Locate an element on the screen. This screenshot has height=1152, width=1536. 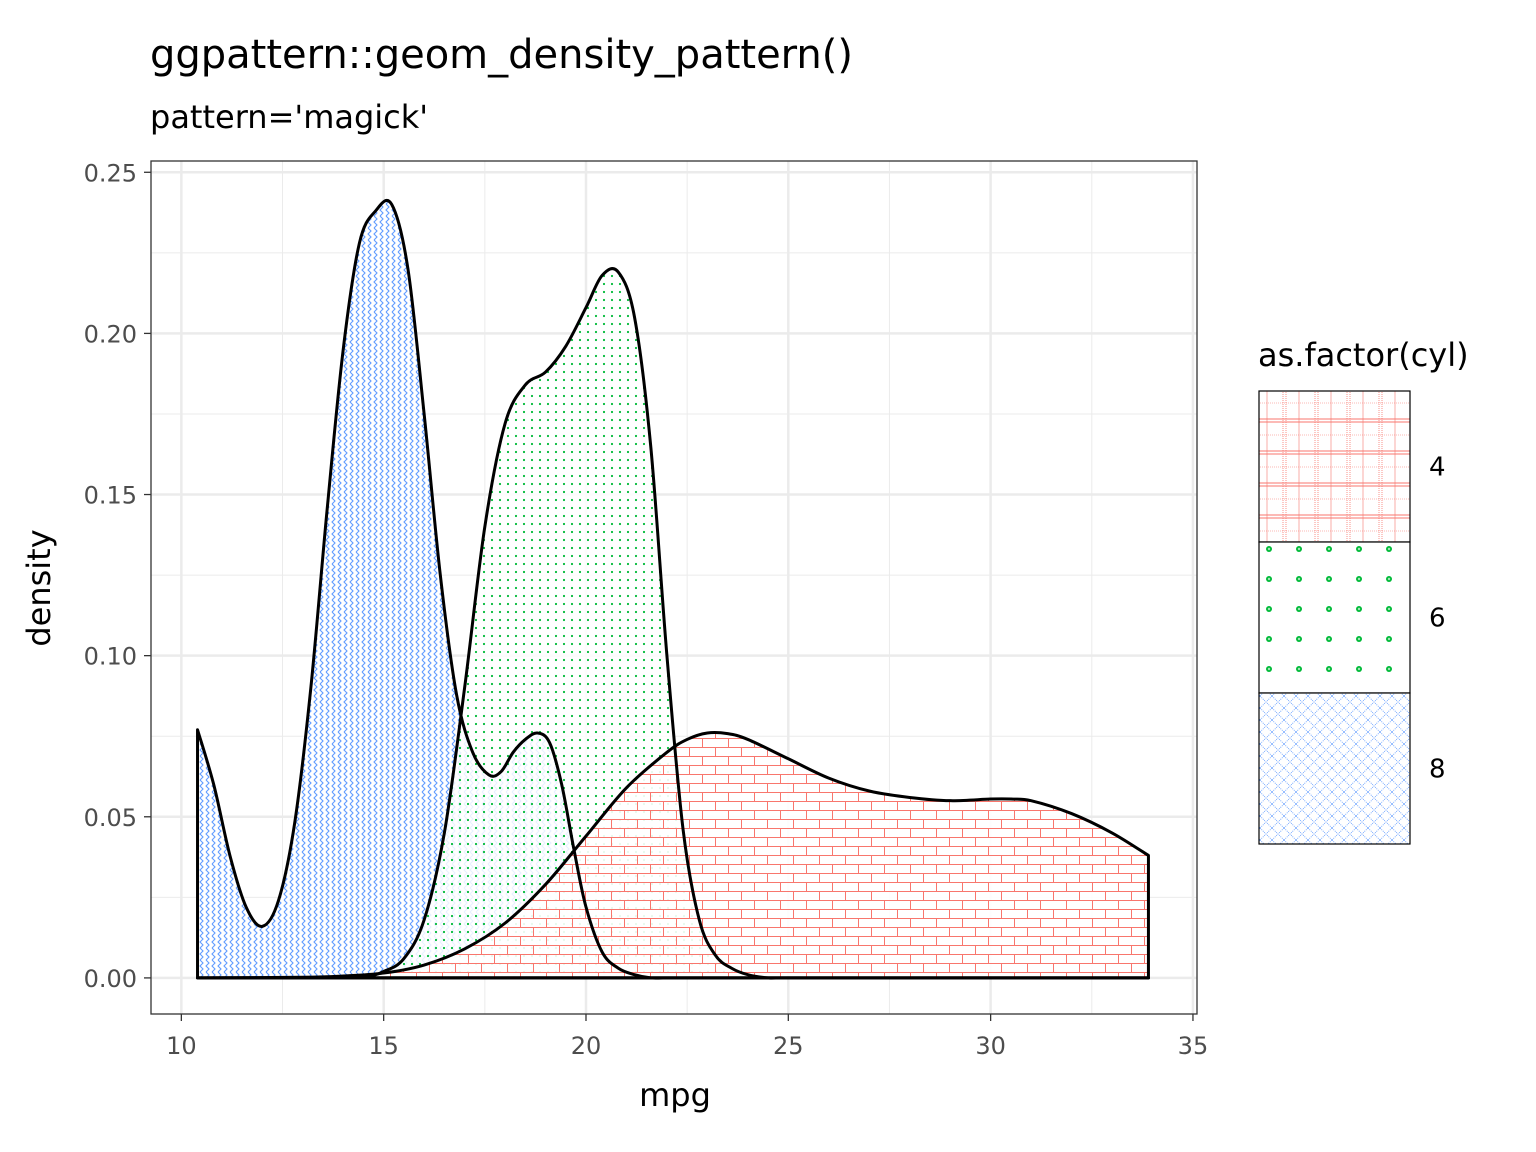
x-axis: 10 15 20 25 30 35 is located at coordinates (687, 1037).